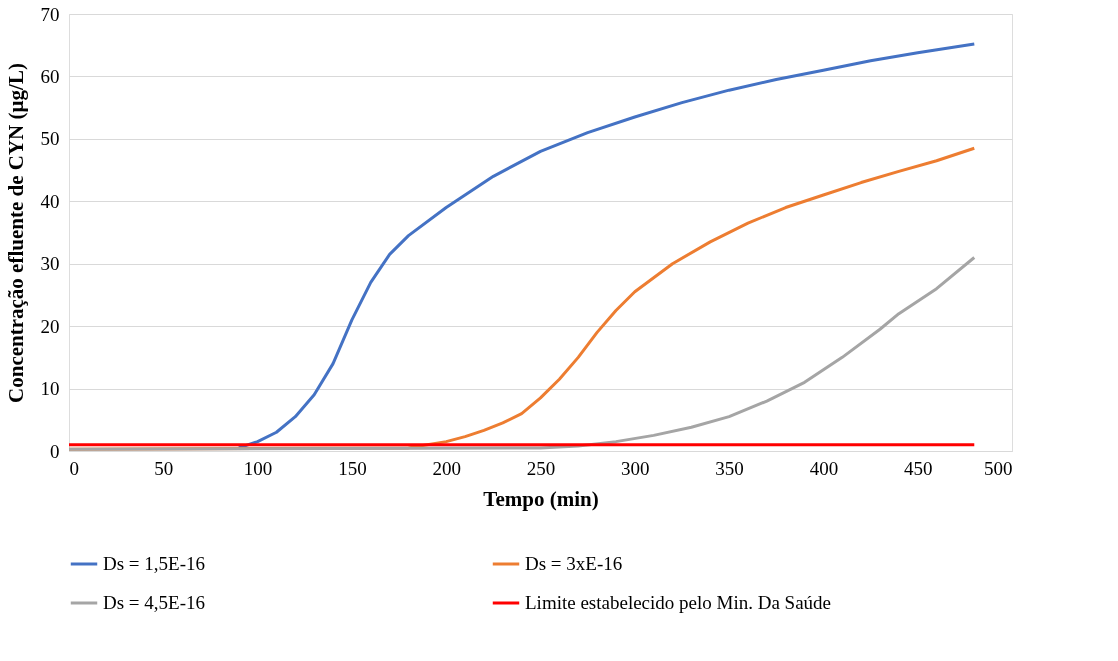 This screenshot has height=661, width=1118. What do you see at coordinates (824, 468) in the screenshot?
I see `x-tick-label: 400` at bounding box center [824, 468].